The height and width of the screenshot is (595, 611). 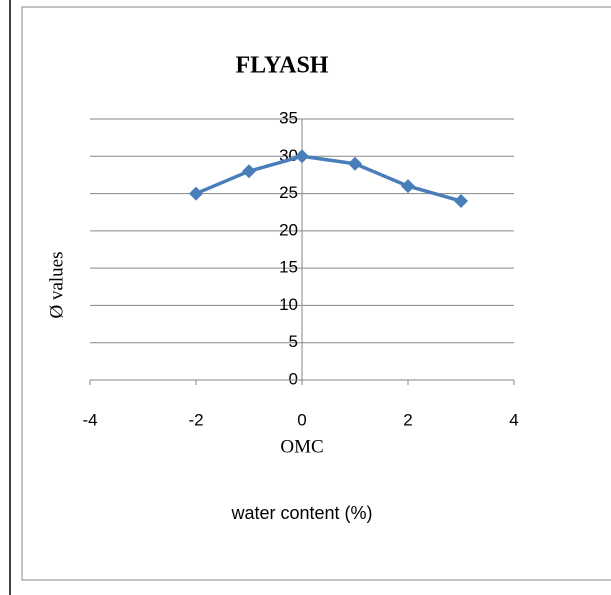 I want to click on y-tick-label: 35, so click(x=288, y=117).